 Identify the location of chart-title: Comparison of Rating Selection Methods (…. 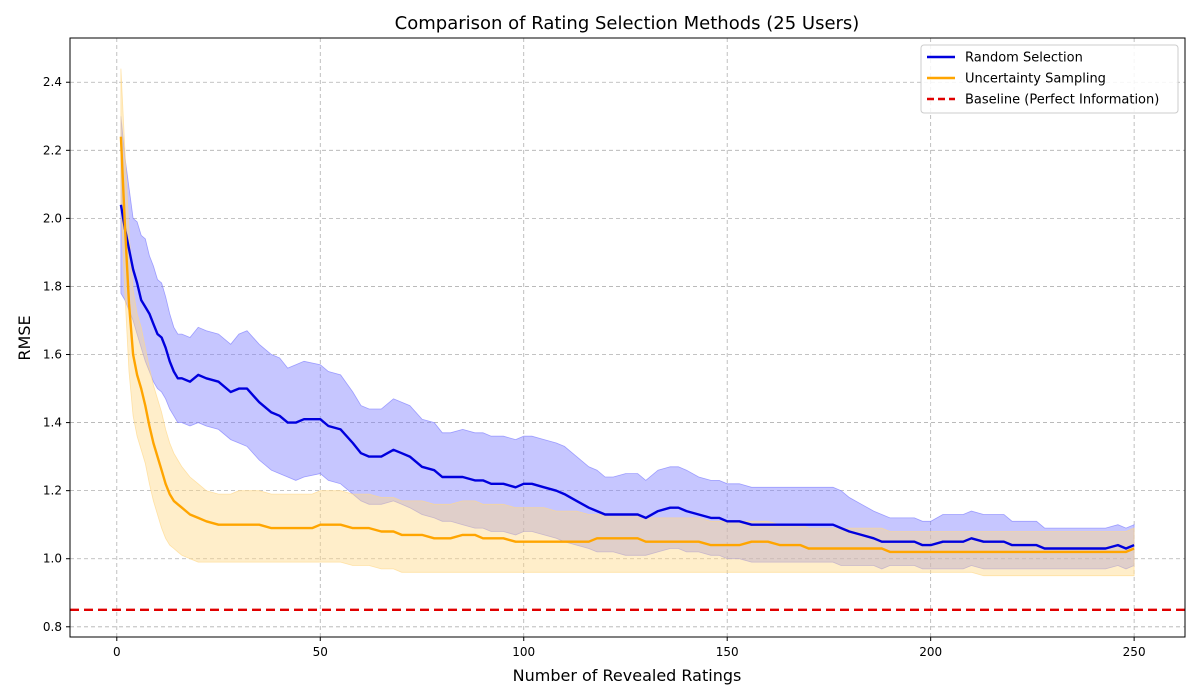
(627, 23).